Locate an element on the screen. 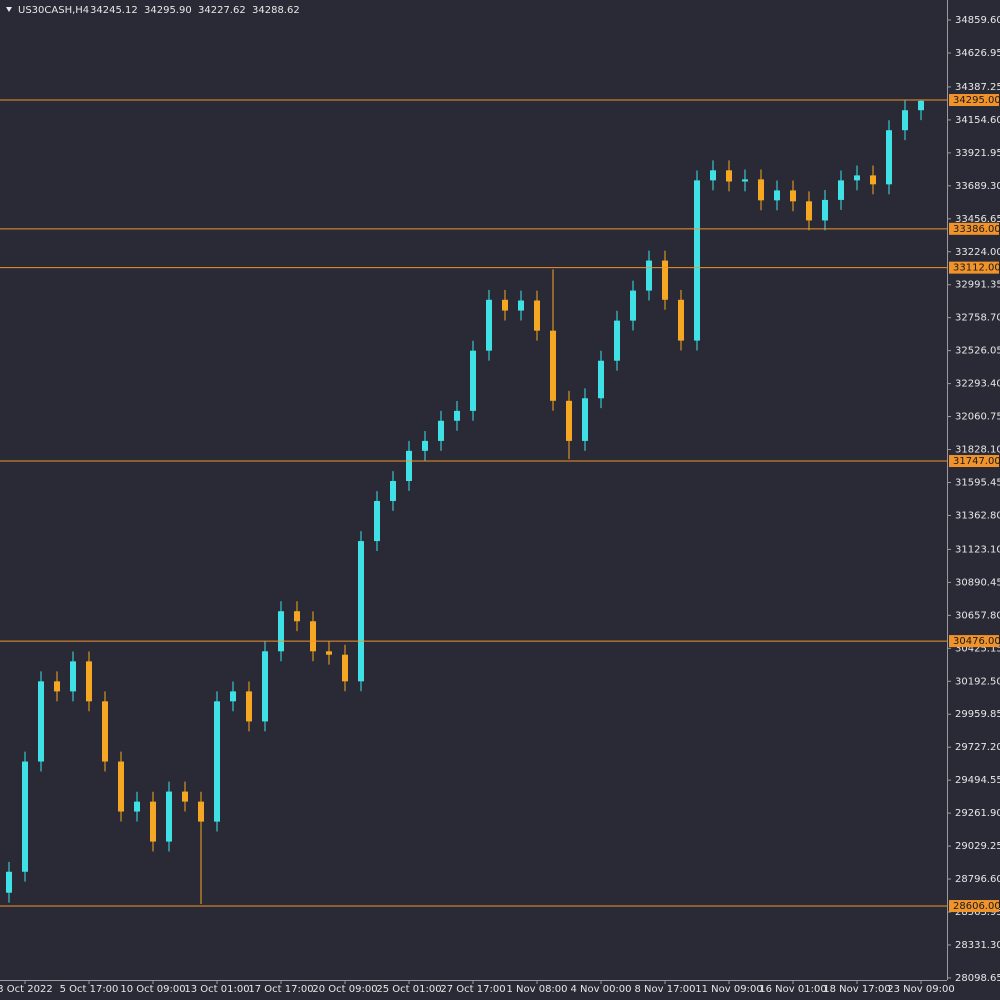 The width and height of the screenshot is (1000, 1000). y-tick-label: 33224.00 is located at coordinates (977, 252).